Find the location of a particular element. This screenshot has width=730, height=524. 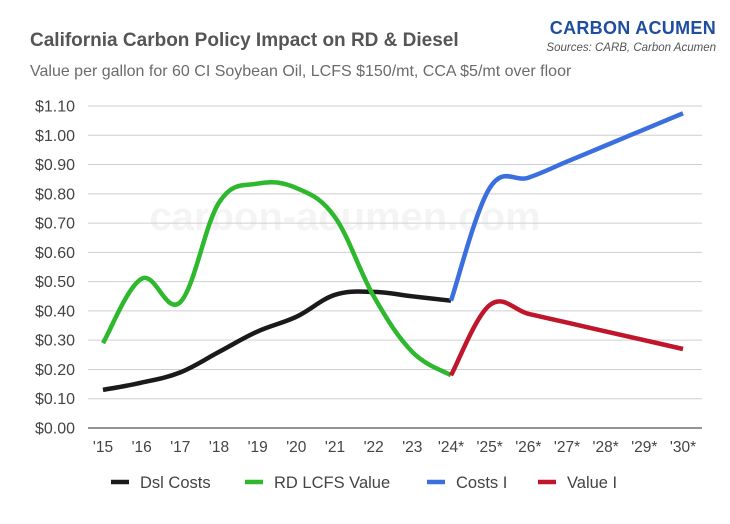

y-tick-label: $0.00 is located at coordinates (55, 429).